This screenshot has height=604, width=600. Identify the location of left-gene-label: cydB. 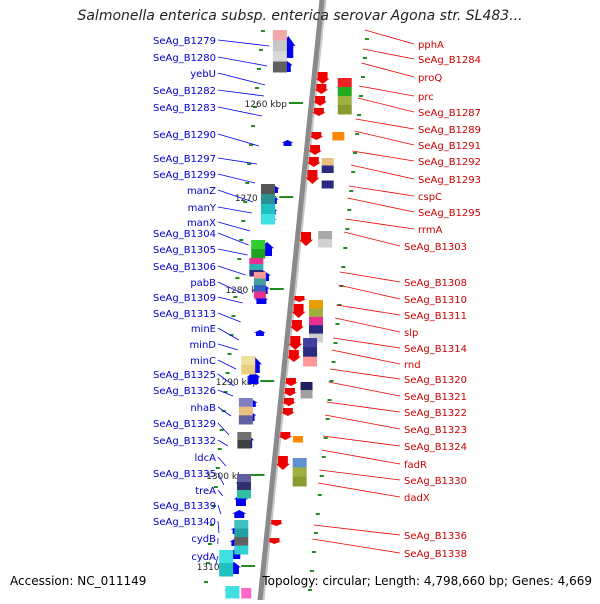
(203, 539).